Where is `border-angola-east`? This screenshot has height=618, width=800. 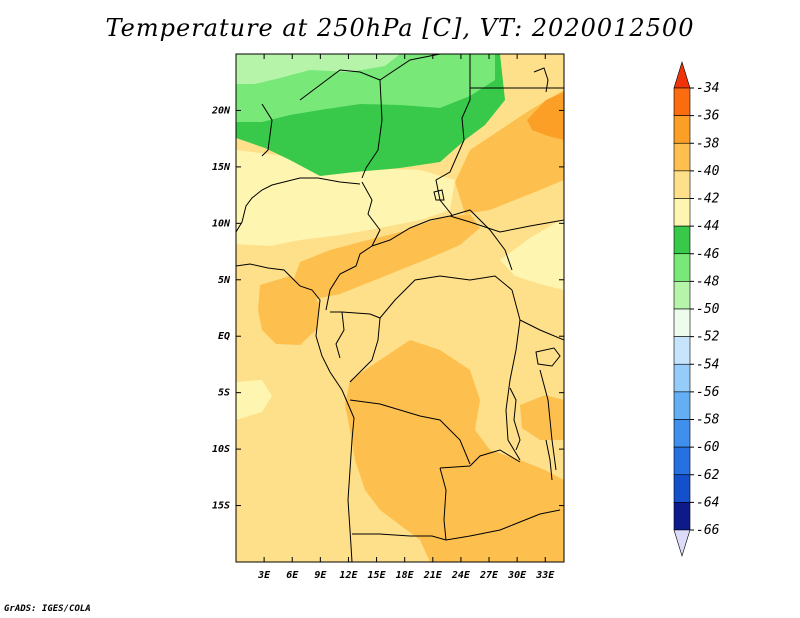
border-angola-east is located at coordinates (443, 504).